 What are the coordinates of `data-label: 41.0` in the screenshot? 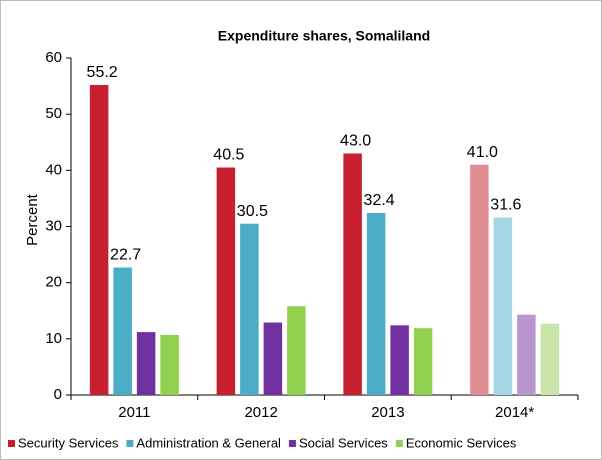 It's located at (482, 152).